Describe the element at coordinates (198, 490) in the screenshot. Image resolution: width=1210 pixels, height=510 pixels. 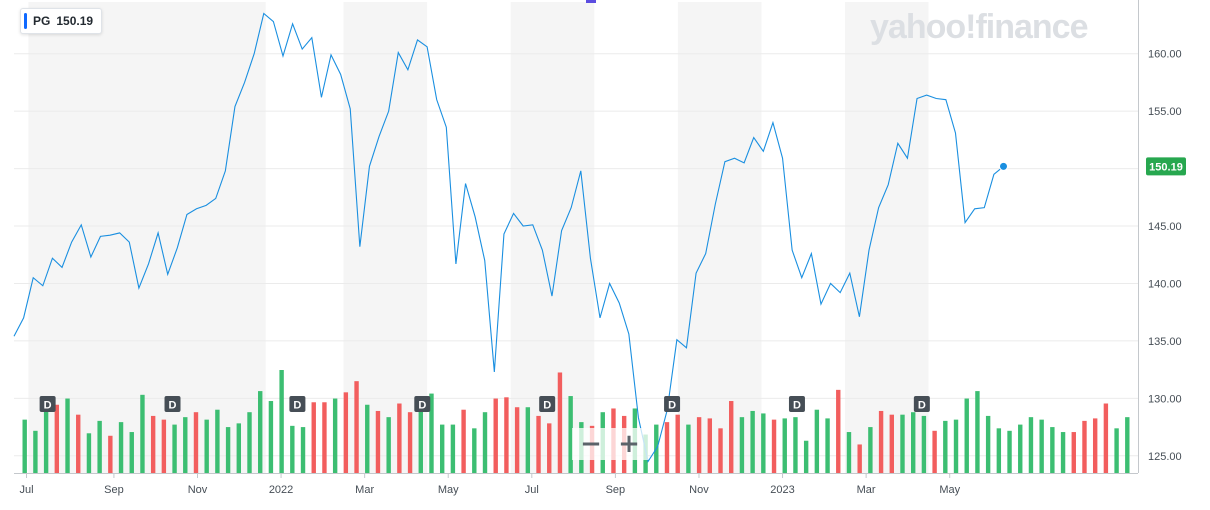
I see `x-tick-label: Nov` at that location.